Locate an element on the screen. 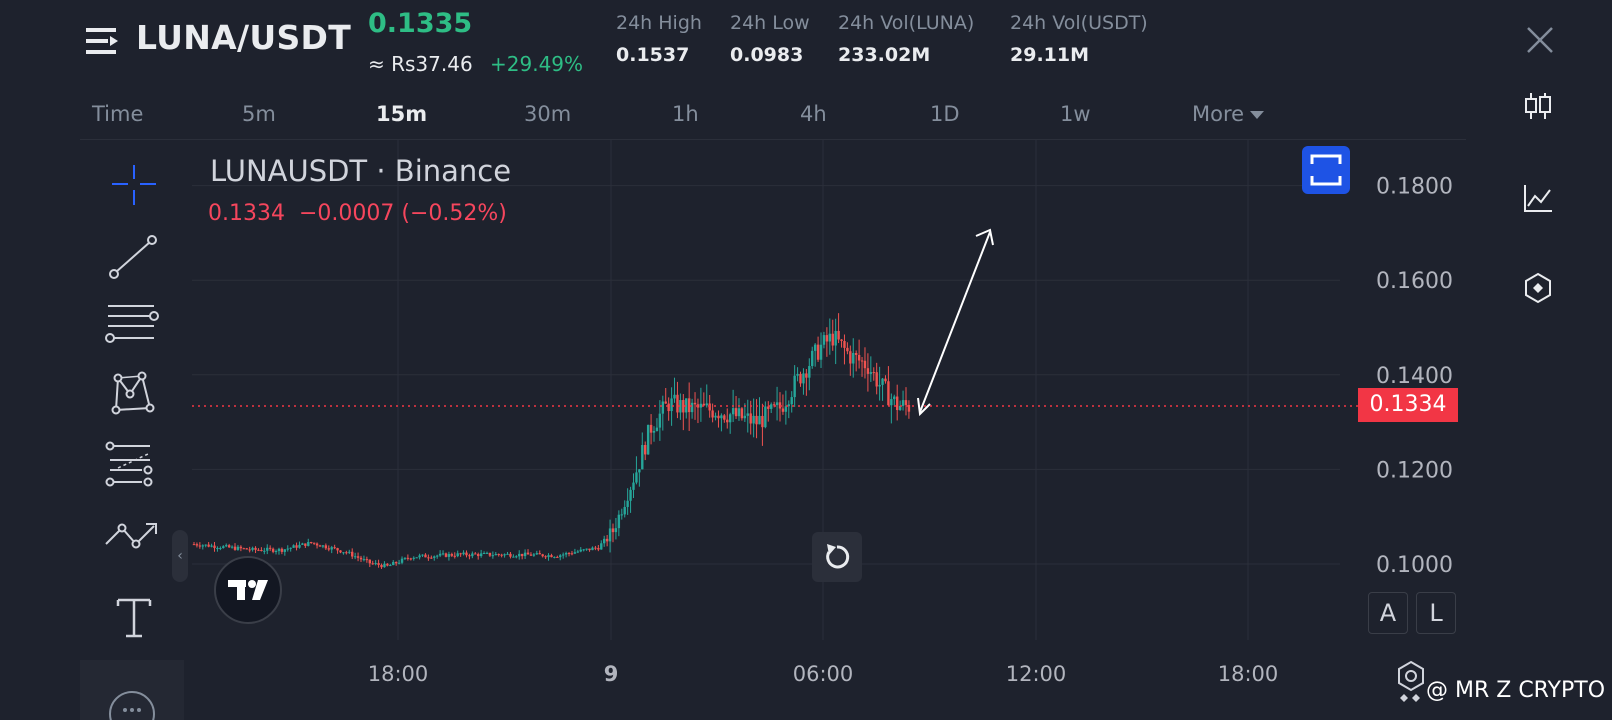  tab-4h: 4h is located at coordinates (813, 114).